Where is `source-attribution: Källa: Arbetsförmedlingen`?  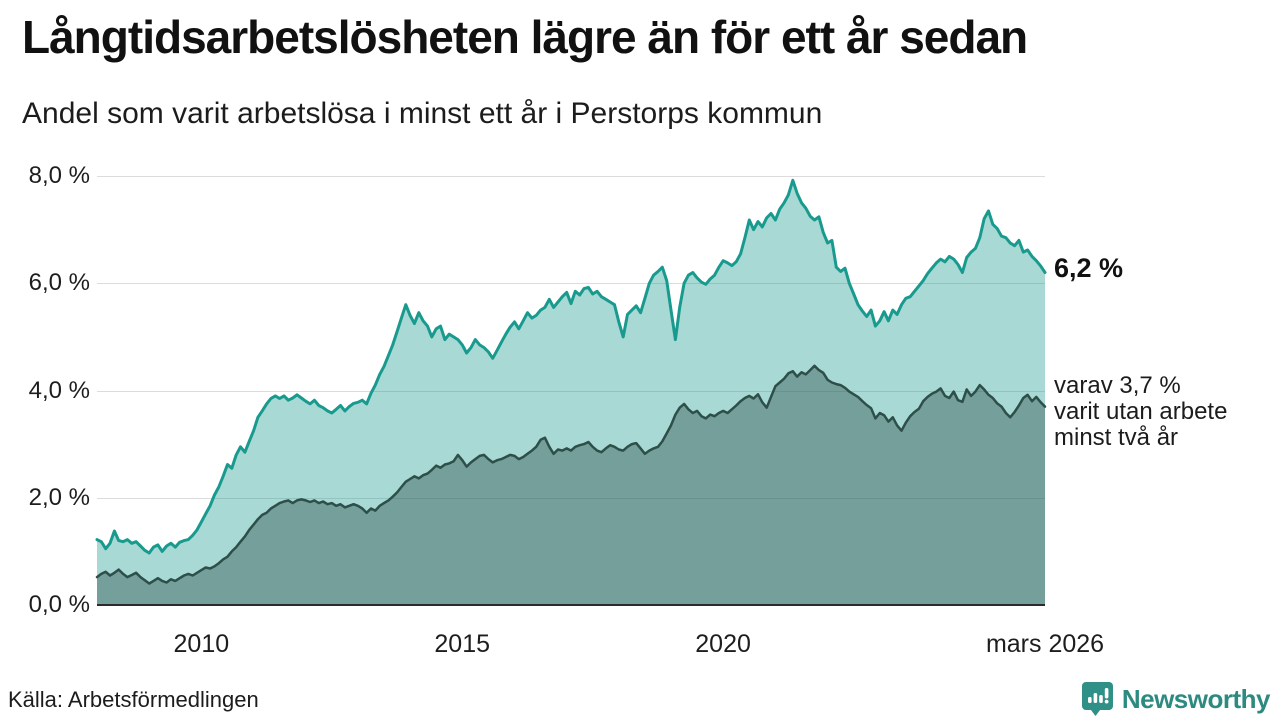
source-attribution: Källa: Arbetsförmedlingen is located at coordinates (133, 699).